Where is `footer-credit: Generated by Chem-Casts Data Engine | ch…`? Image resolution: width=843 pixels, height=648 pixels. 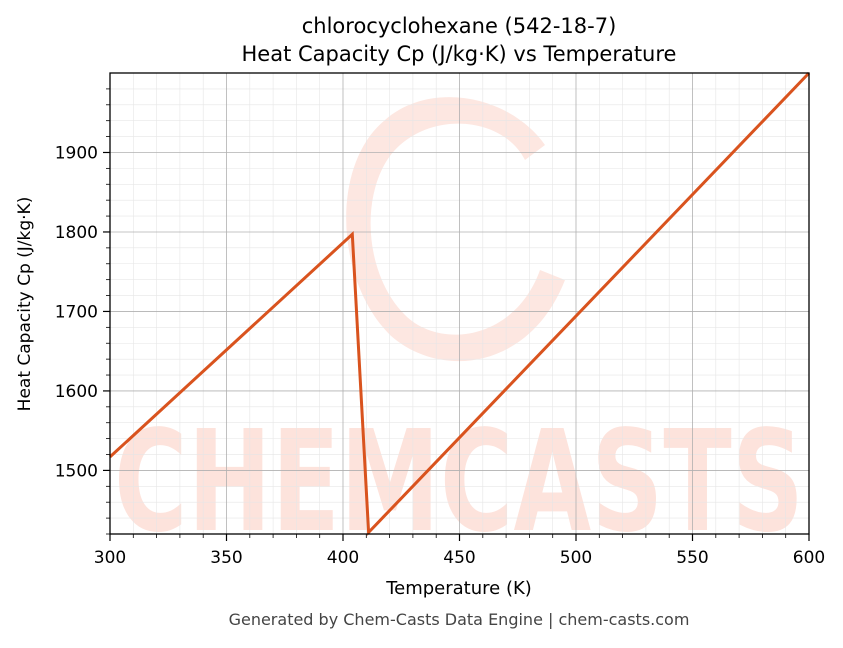 footer-credit: Generated by Chem-Casts Data Engine | ch… is located at coordinates (459, 619).